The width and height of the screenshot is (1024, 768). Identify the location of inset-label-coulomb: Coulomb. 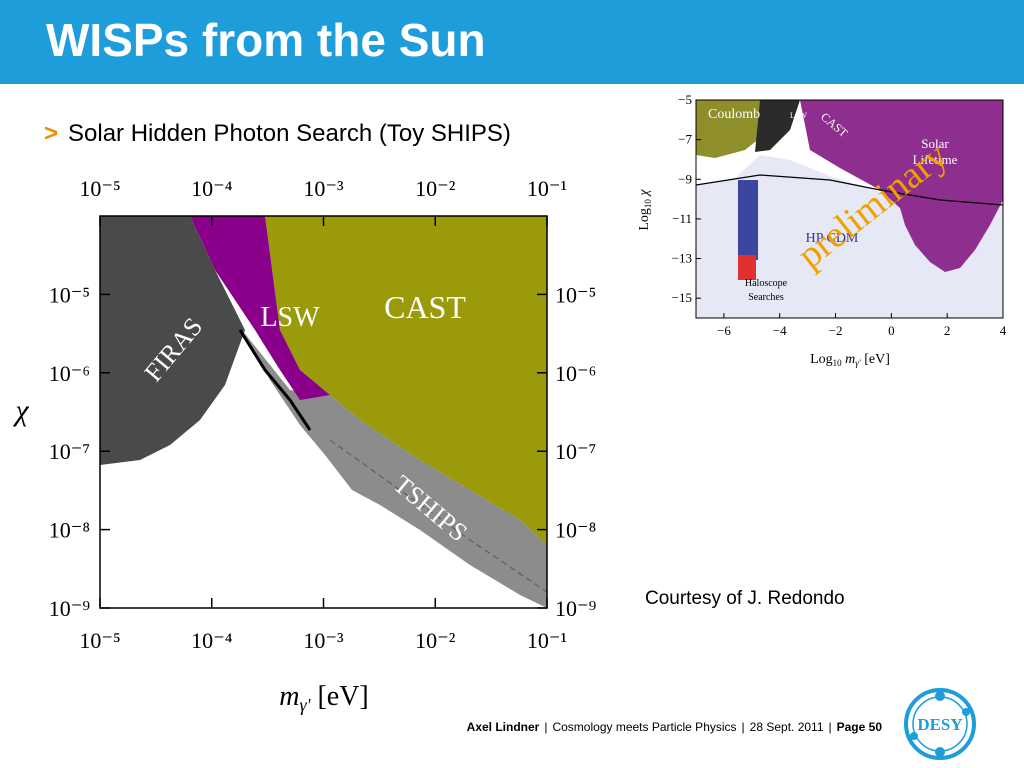
(734, 114).